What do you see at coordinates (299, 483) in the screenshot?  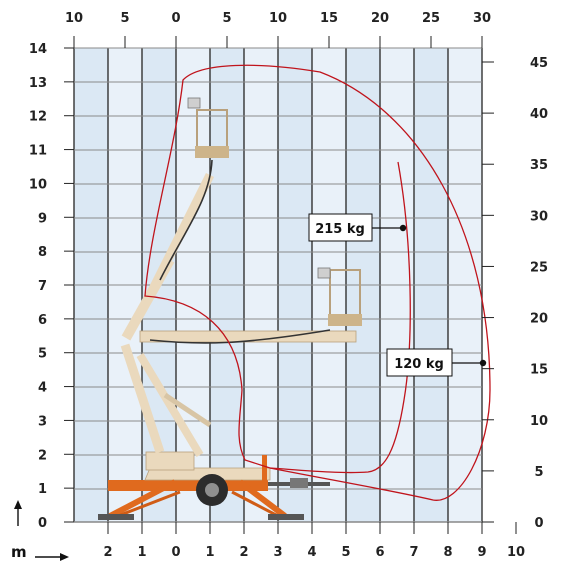 I see `hitch` at bounding box center [299, 483].